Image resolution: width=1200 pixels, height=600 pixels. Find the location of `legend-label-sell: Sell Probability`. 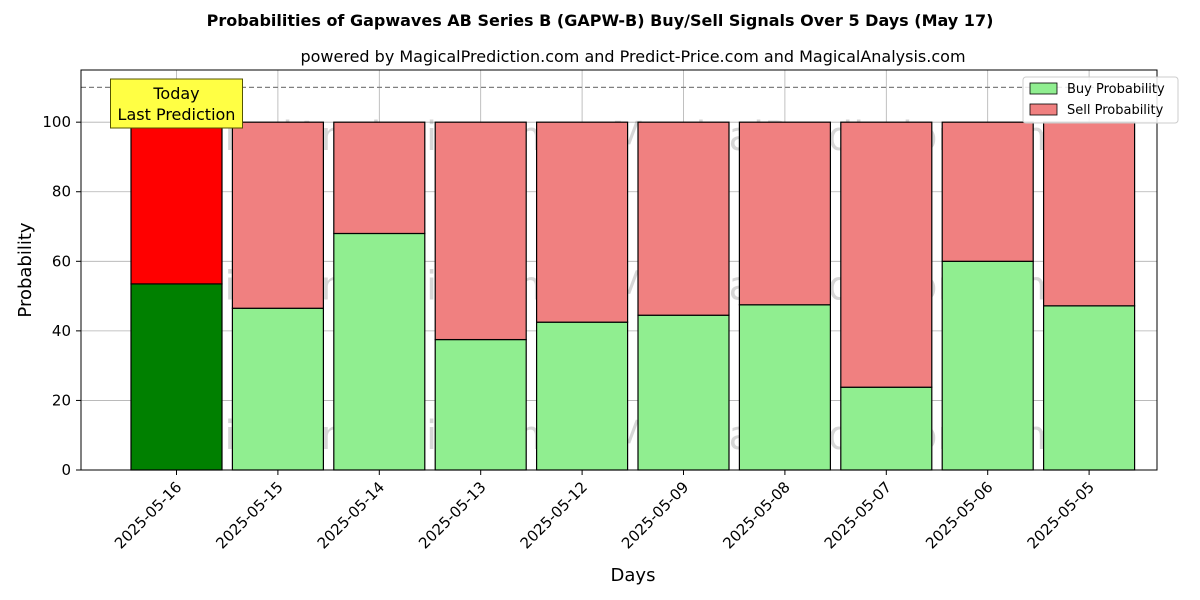

legend-label-sell: Sell Probability is located at coordinates (1115, 110).